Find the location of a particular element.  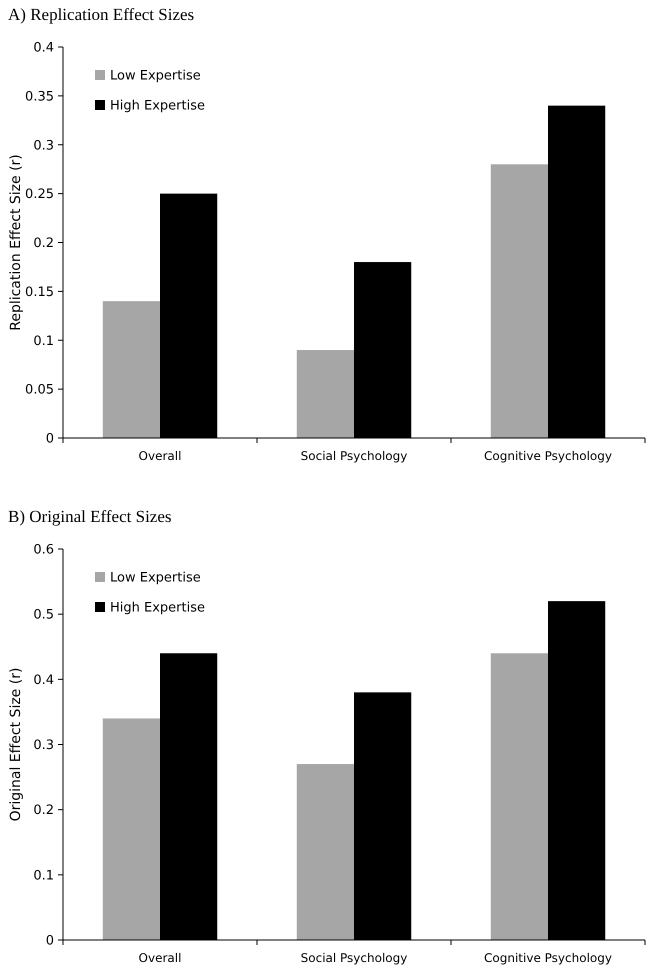

y-tick-label: 0.15 is located at coordinates (39, 292).